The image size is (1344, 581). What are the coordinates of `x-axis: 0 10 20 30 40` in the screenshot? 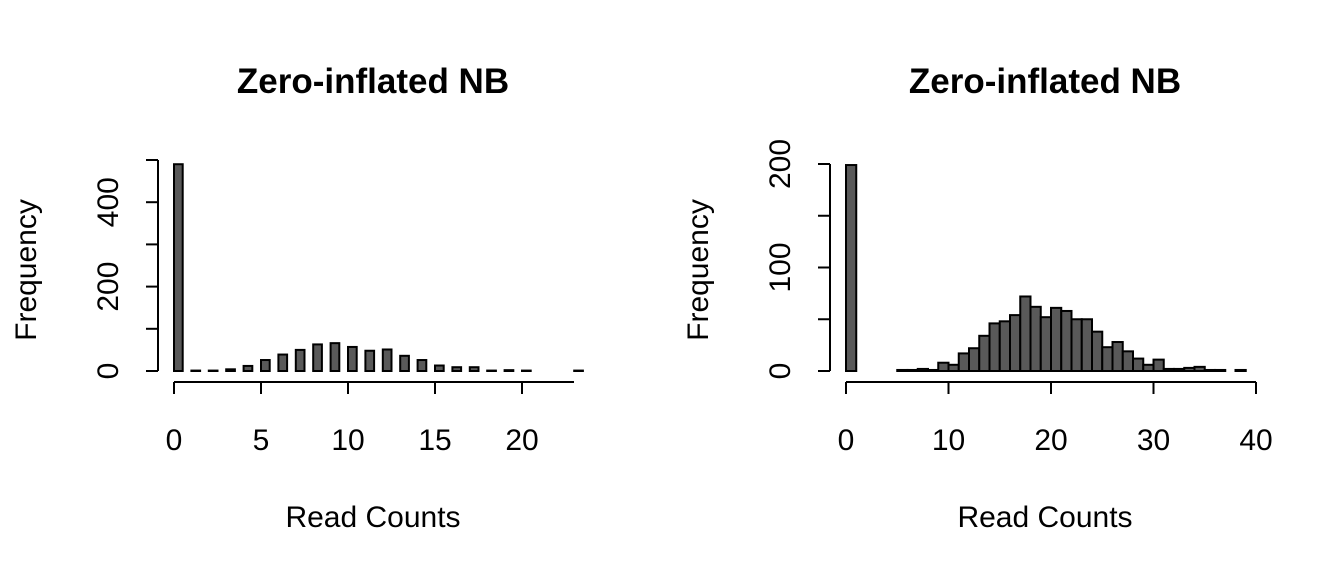 It's located at (1055, 419).